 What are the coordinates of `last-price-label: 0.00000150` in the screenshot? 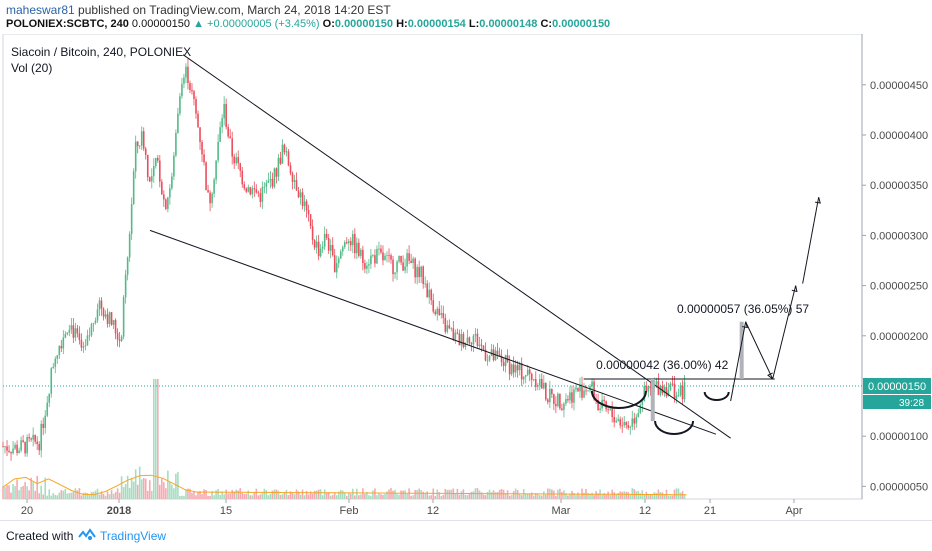 It's located at (897, 387).